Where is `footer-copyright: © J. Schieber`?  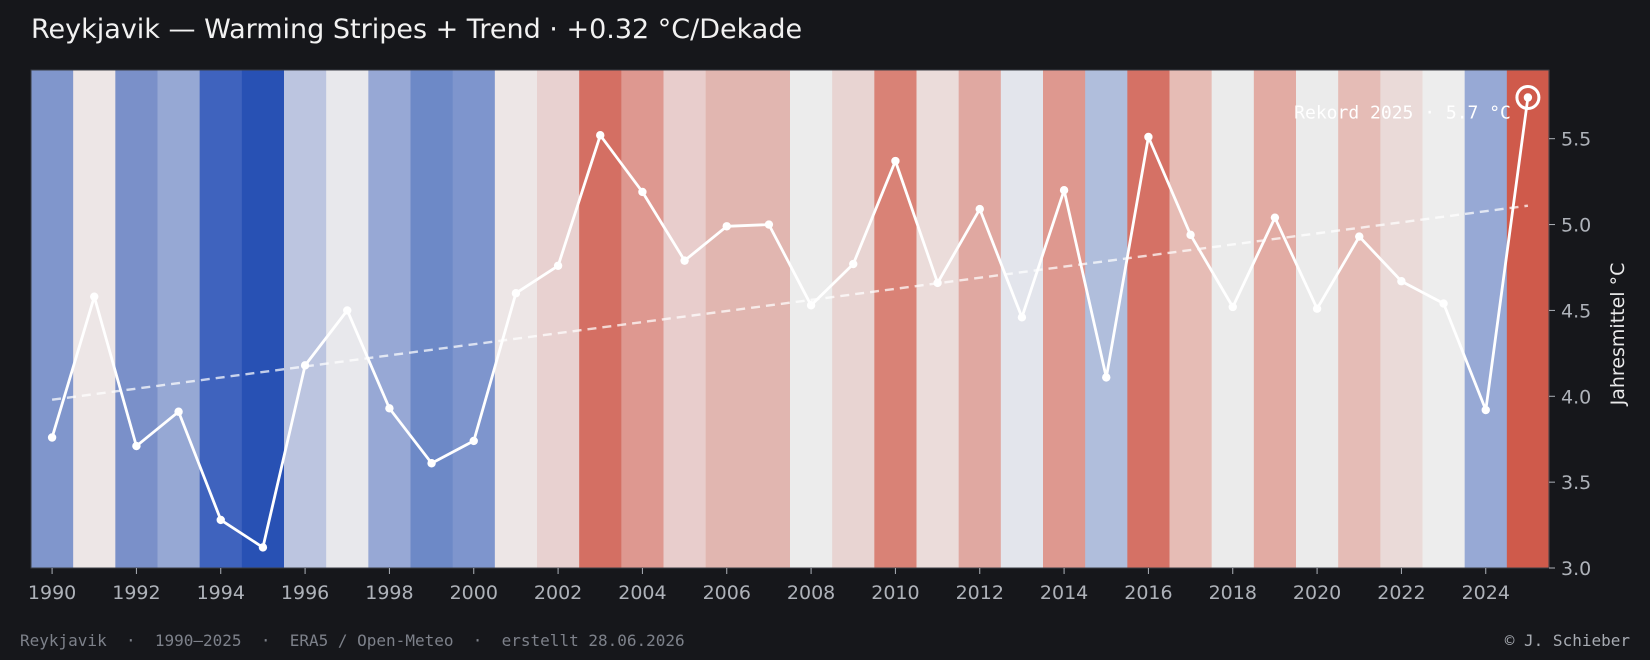
footer-copyright: © J. Schieber is located at coordinates (1567, 640).